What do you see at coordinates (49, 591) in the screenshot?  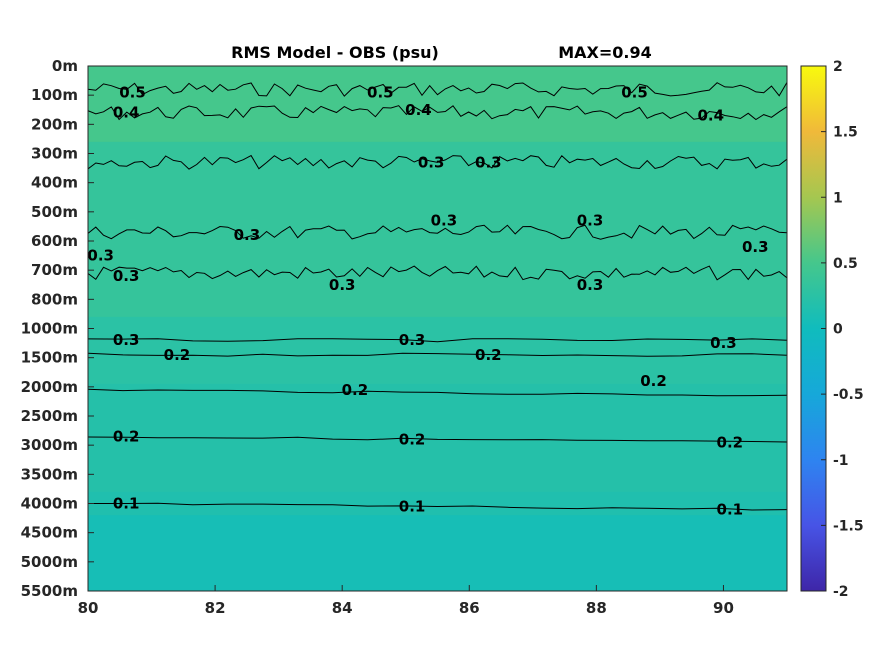 I see `y-tick-label: 5500m` at bounding box center [49, 591].